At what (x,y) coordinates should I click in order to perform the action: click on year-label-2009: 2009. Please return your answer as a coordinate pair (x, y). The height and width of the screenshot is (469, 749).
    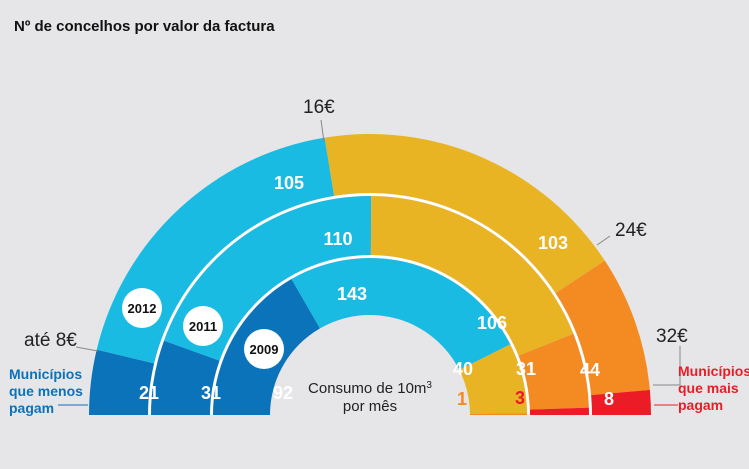
    Looking at the image, I should click on (264, 349).